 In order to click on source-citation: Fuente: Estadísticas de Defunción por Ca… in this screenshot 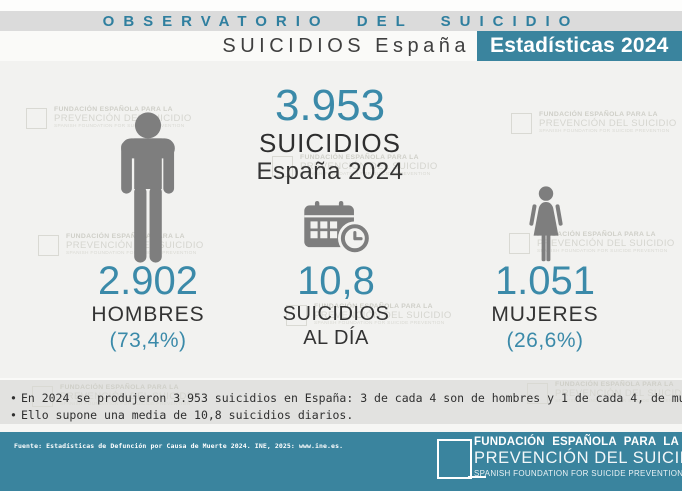, I will do `click(179, 446)`.